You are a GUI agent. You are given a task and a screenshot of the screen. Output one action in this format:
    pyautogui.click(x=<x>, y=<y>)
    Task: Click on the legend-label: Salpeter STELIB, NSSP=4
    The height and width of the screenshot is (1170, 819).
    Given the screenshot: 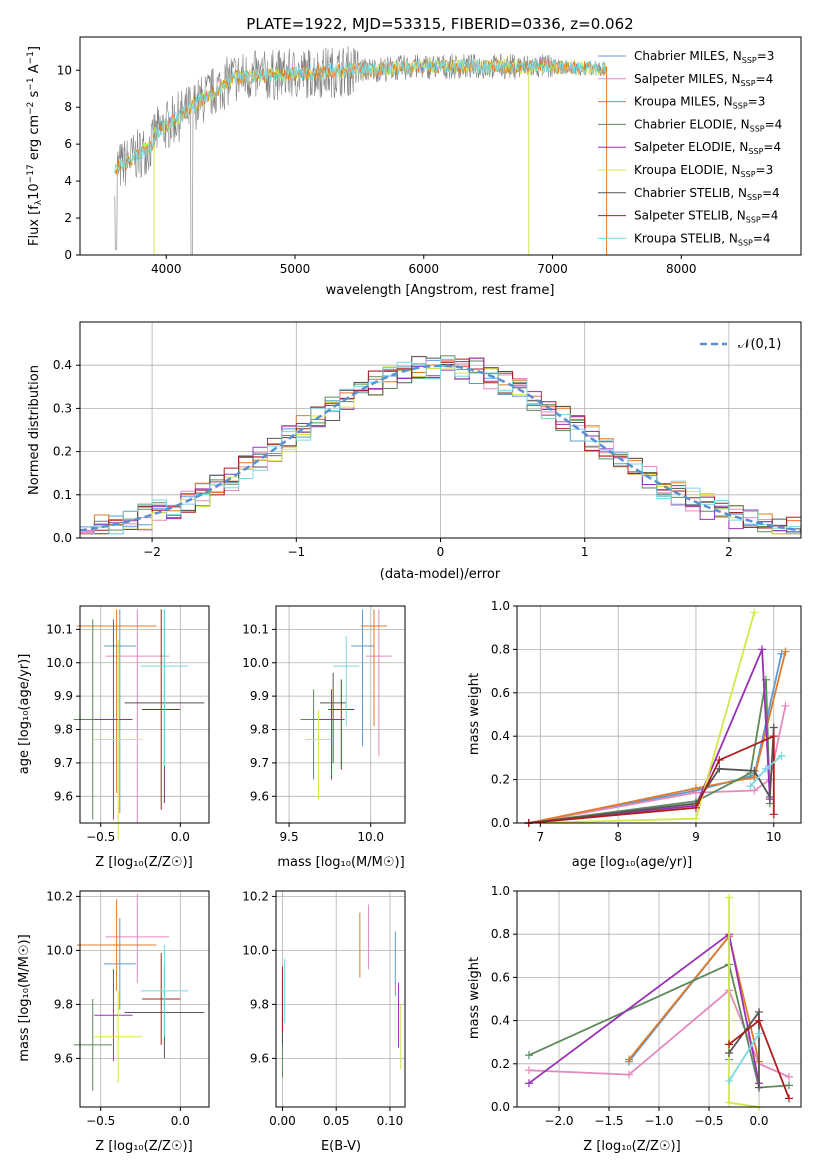 What is the action you would take?
    pyautogui.click(x=706, y=217)
    